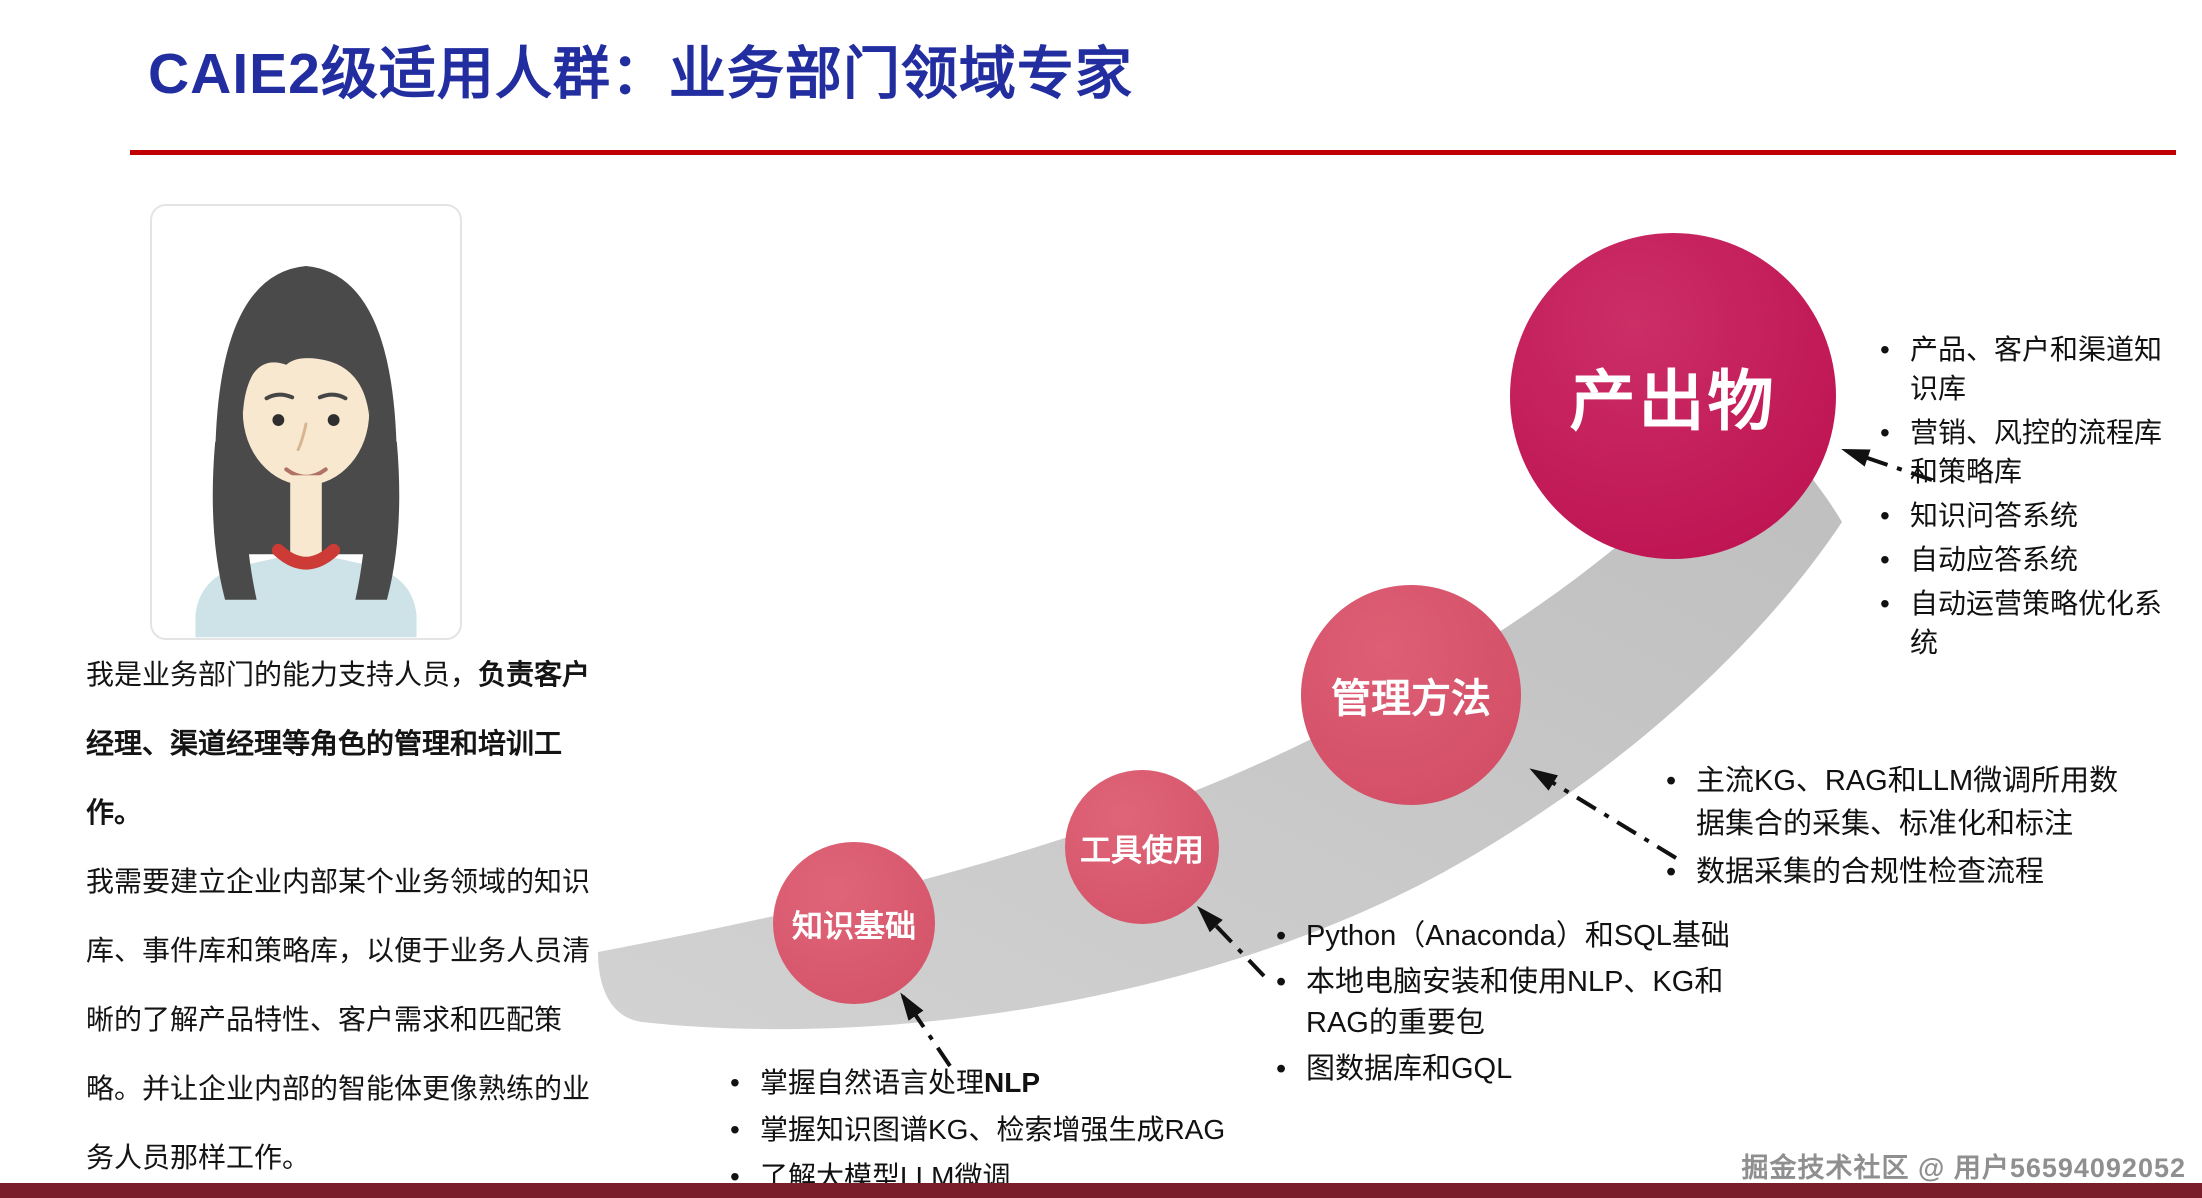 The height and width of the screenshot is (1198, 2202). What do you see at coordinates (1603, 814) in the screenshot?
I see `arrow-management` at bounding box center [1603, 814].